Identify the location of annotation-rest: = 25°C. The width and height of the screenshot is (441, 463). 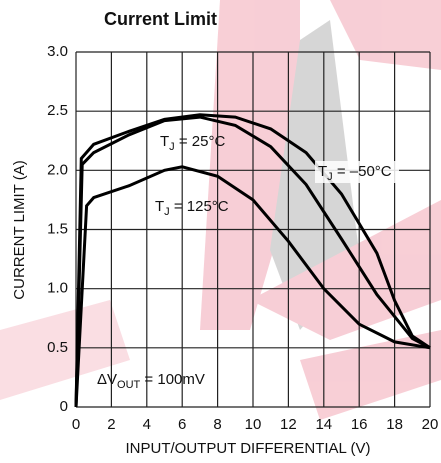
(200, 141).